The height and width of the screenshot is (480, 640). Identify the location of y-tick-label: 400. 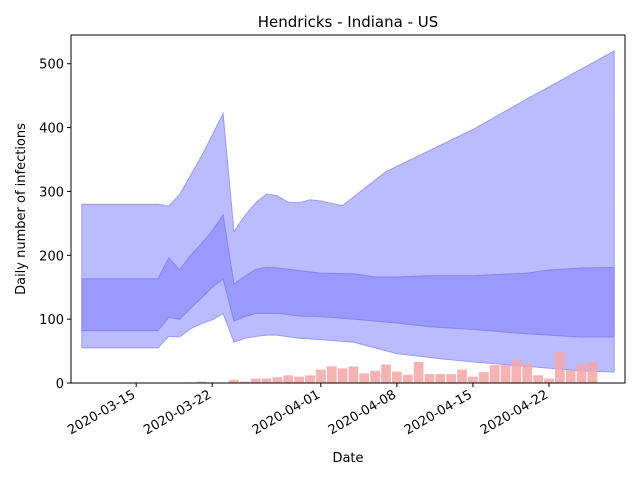
(51, 129).